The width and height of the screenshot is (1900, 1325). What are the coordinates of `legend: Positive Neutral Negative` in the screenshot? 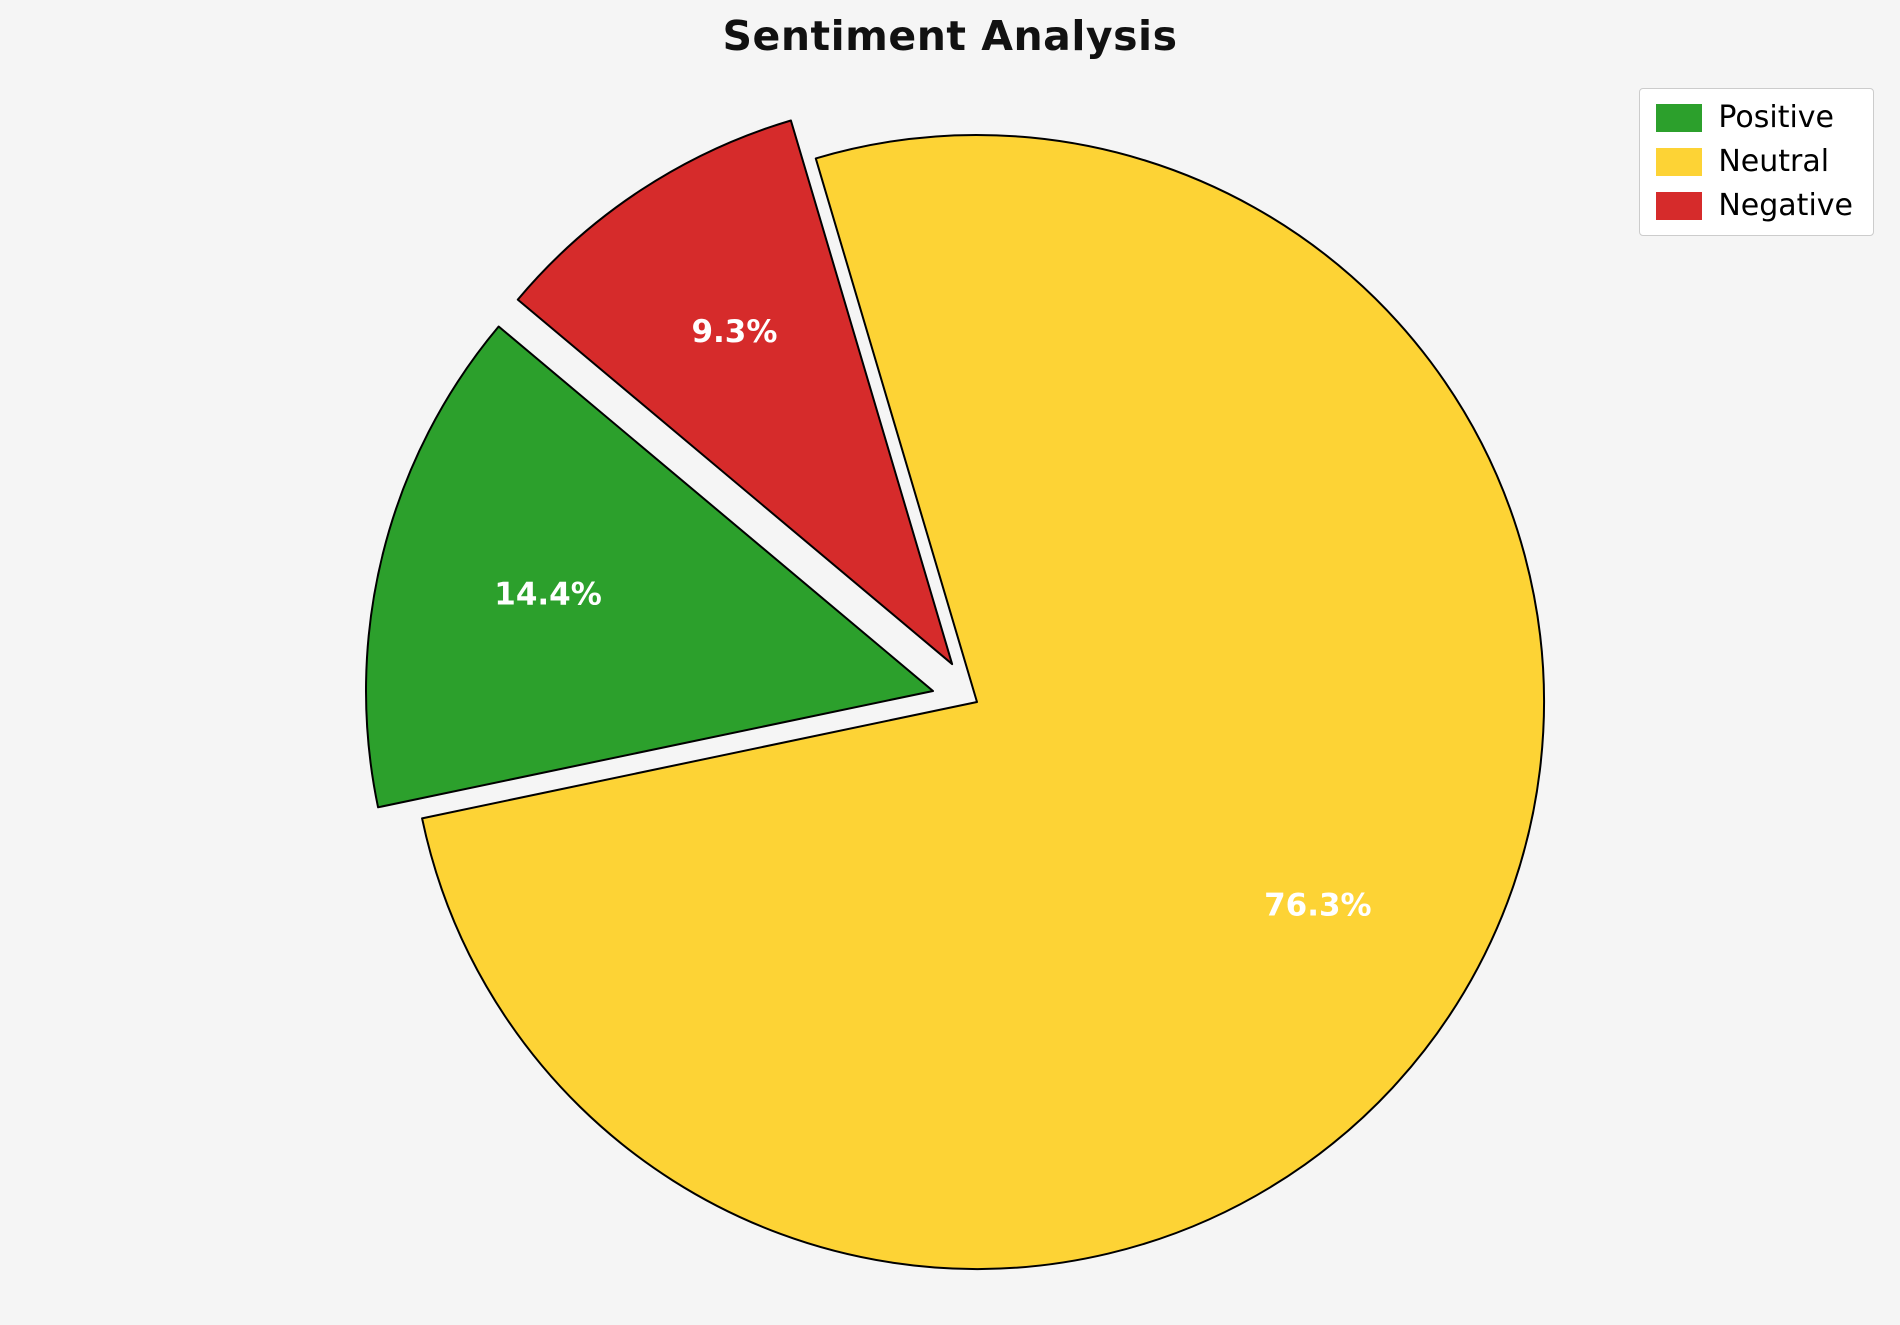 It's located at (1756, 162).